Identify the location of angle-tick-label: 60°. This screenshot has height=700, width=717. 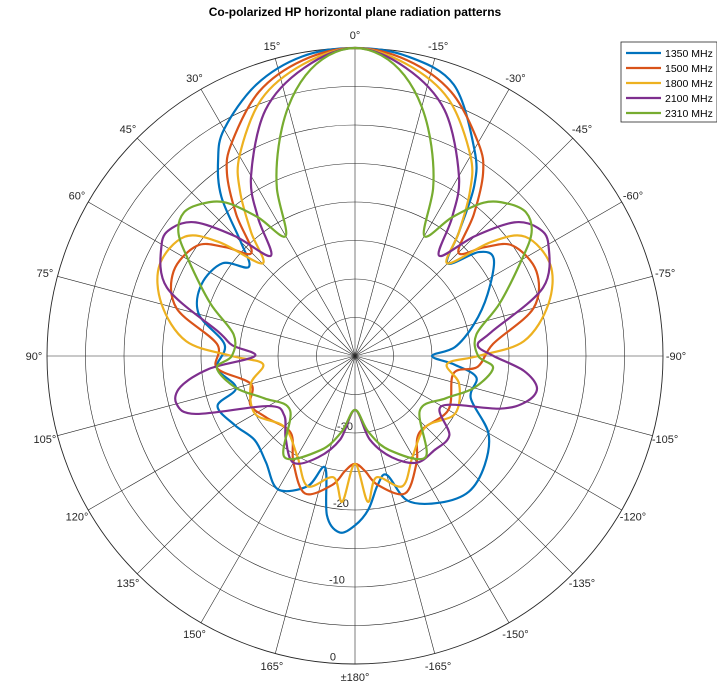
(77, 197).